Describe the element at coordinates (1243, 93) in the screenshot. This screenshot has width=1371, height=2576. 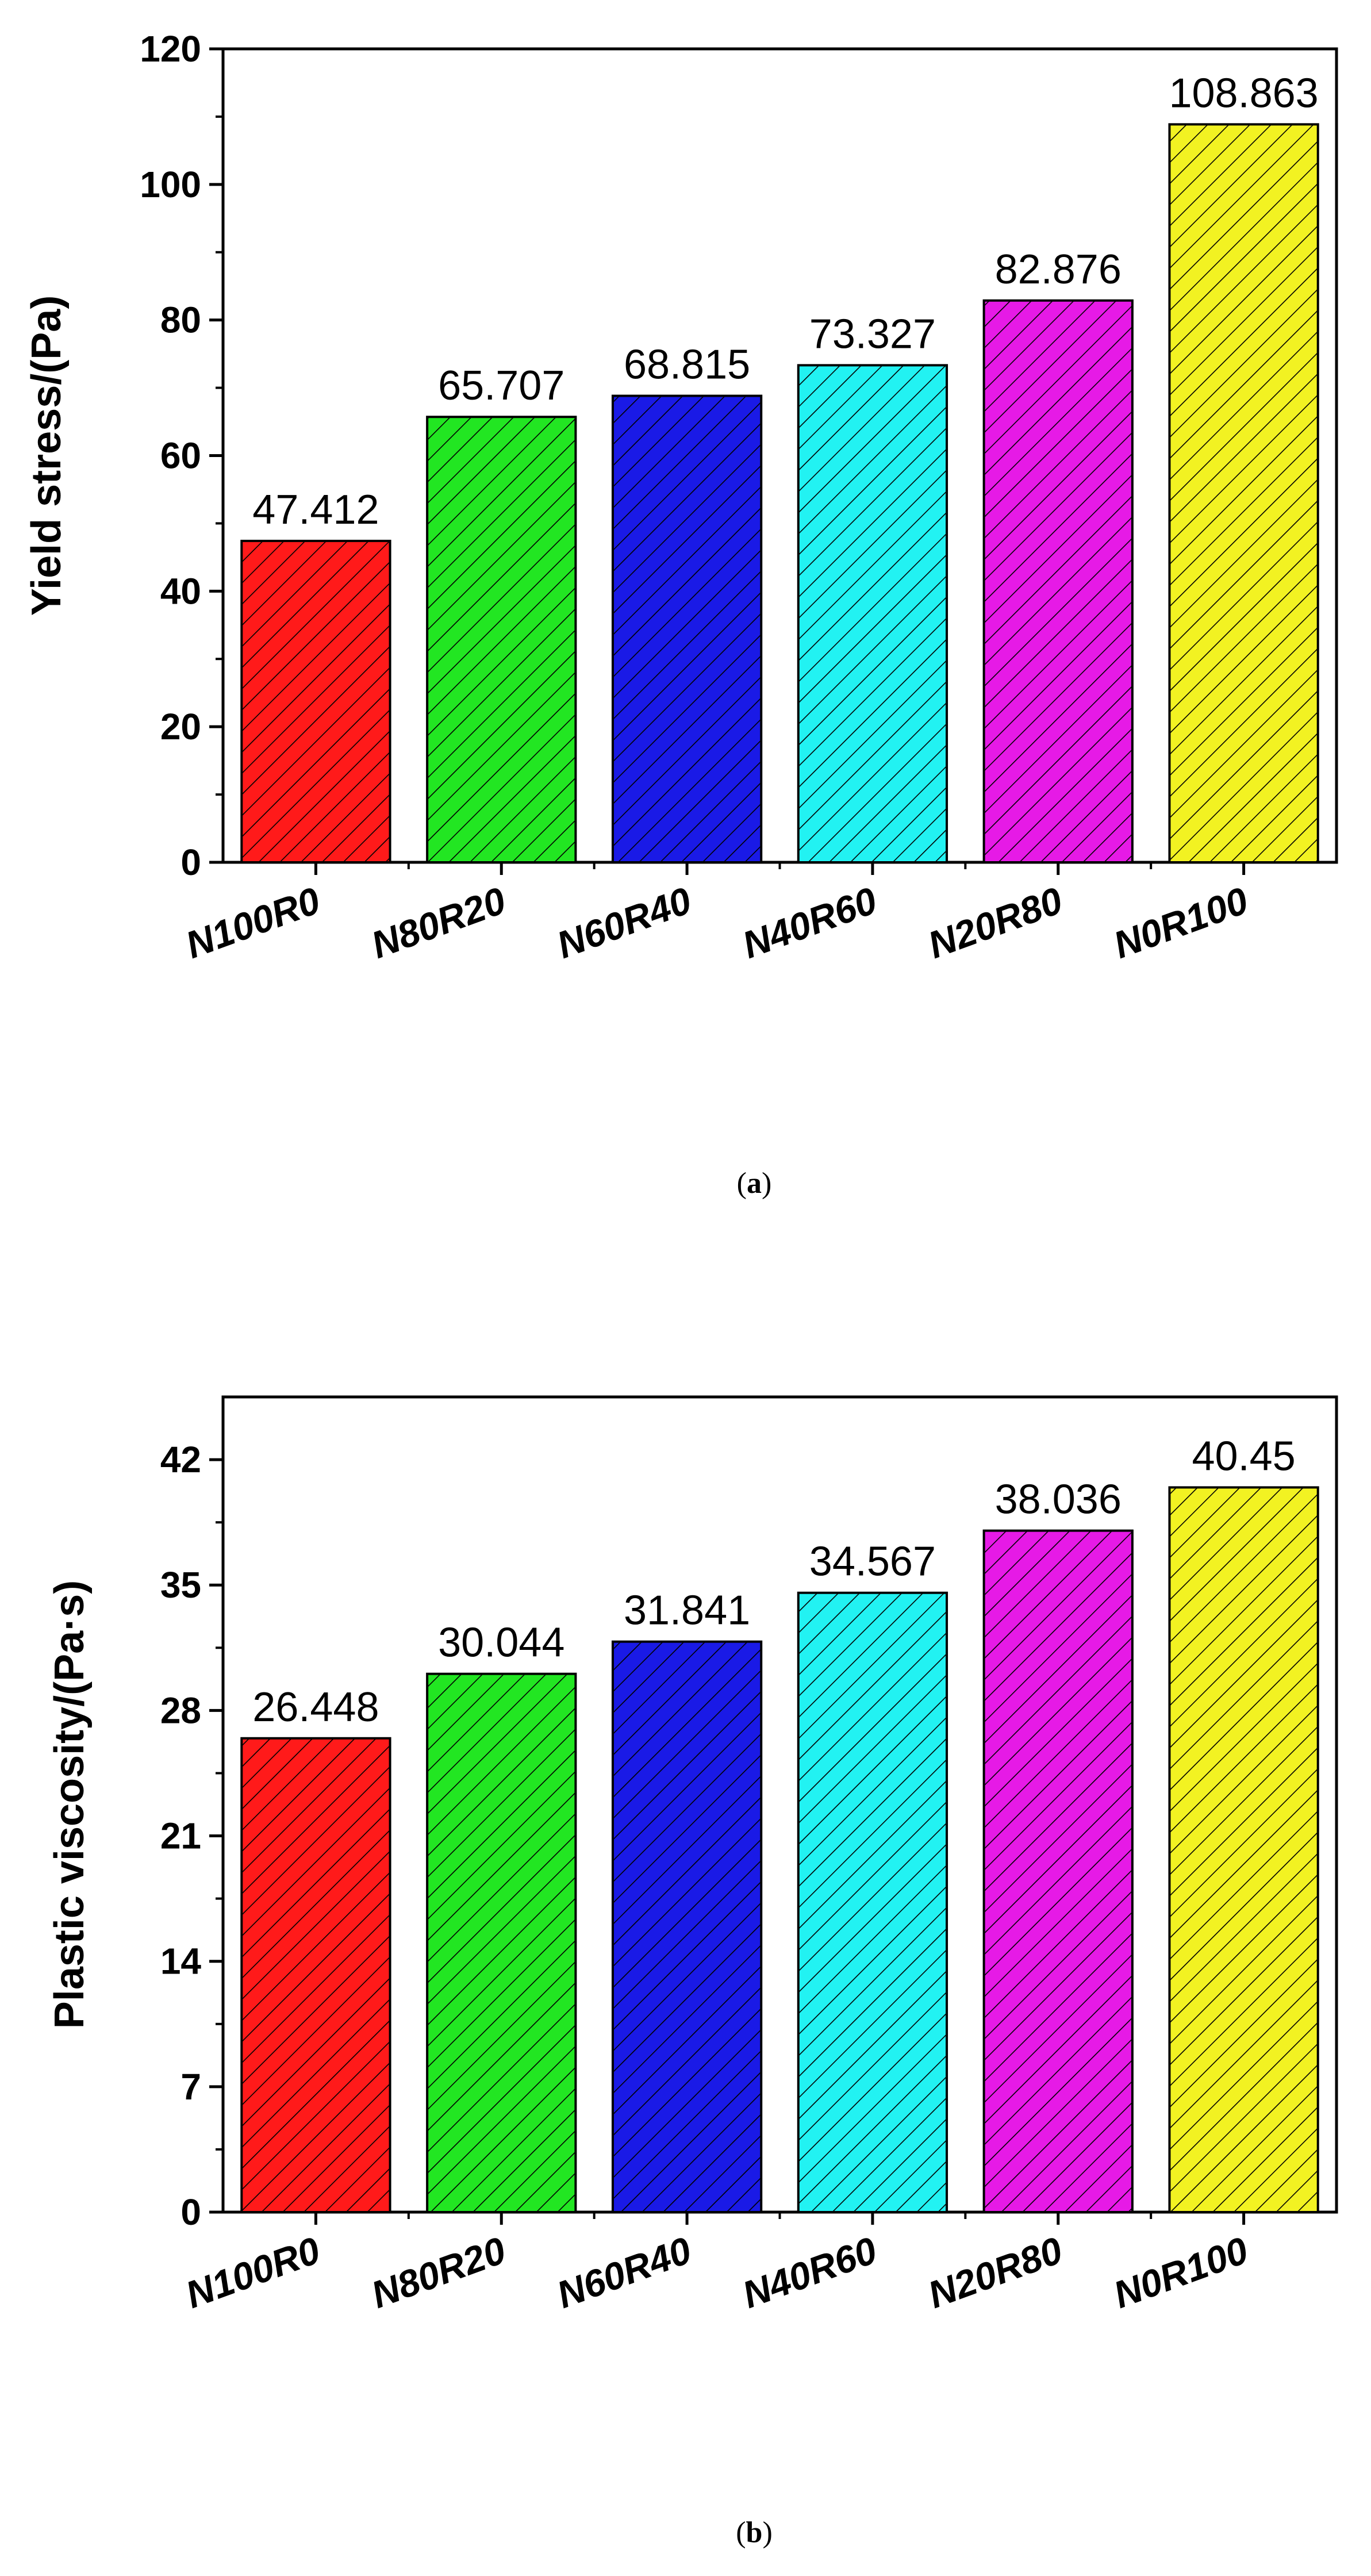
I see `data-label: 108.863` at that location.